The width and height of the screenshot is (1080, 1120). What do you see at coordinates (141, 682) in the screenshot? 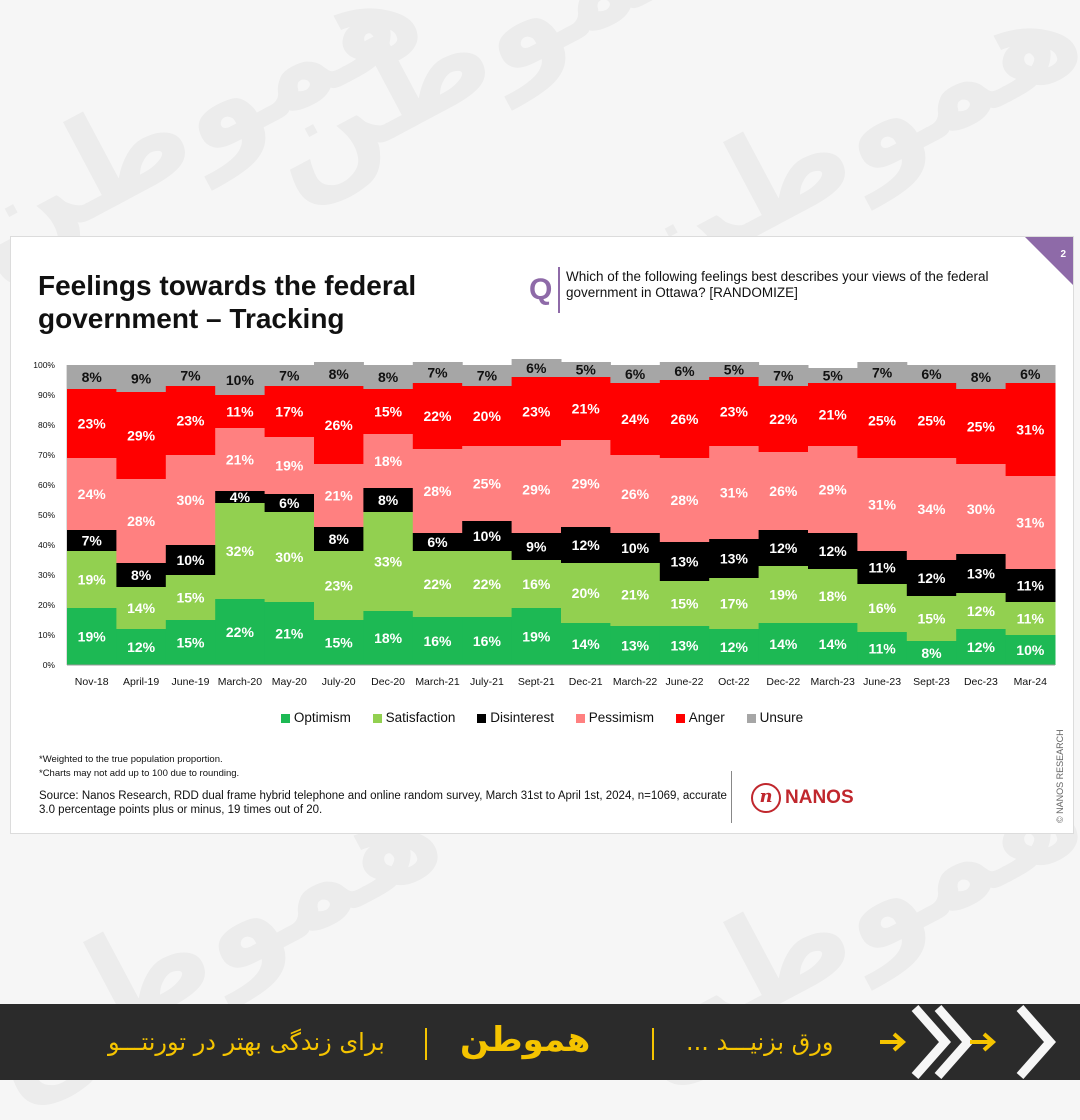
I see `x-tick-label: April-19` at bounding box center [141, 682].